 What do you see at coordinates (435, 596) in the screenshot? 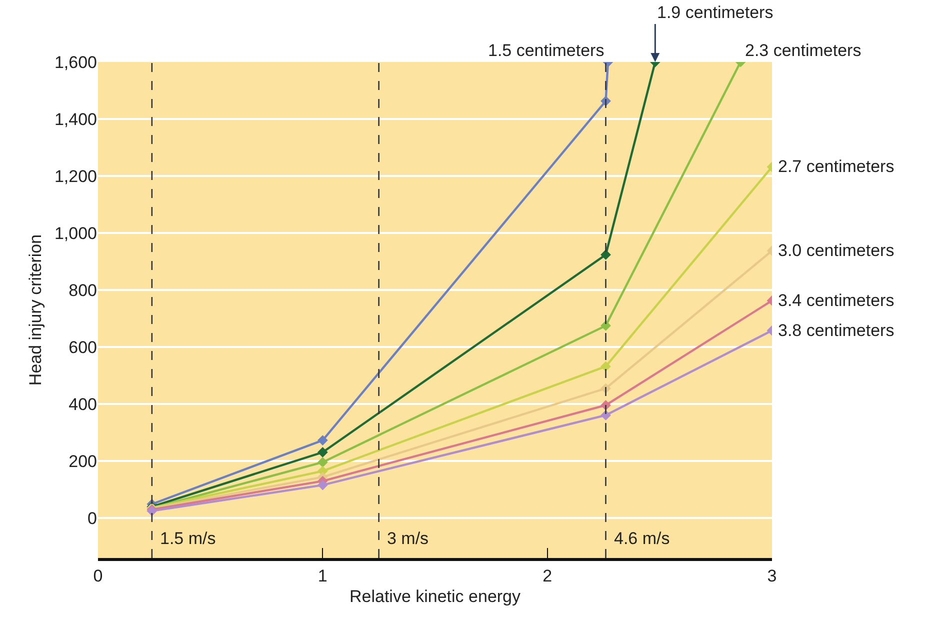
I see `x-axis-title: Relative kinetic energy` at bounding box center [435, 596].